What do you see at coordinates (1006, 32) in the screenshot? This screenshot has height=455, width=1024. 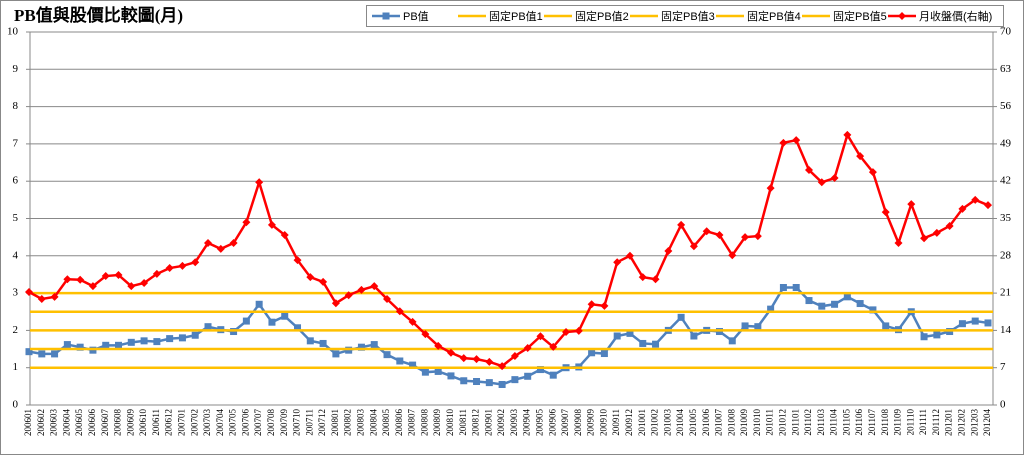 I see `y2-tick-label: 70` at bounding box center [1006, 32].